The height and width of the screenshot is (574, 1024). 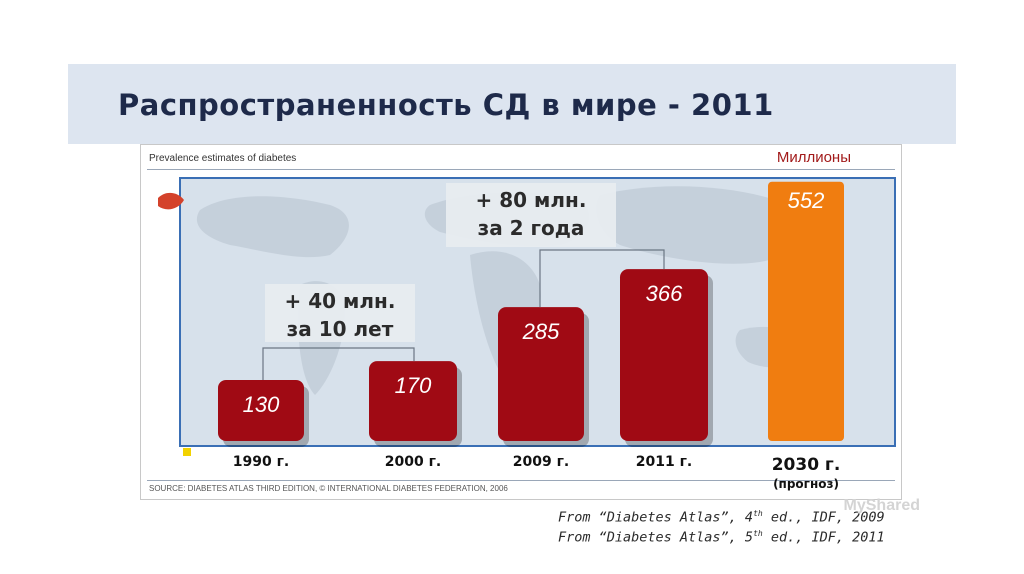 What do you see at coordinates (340, 301) in the screenshot?
I see `annotation-text-1-1: + 40 млн.` at bounding box center [340, 301].